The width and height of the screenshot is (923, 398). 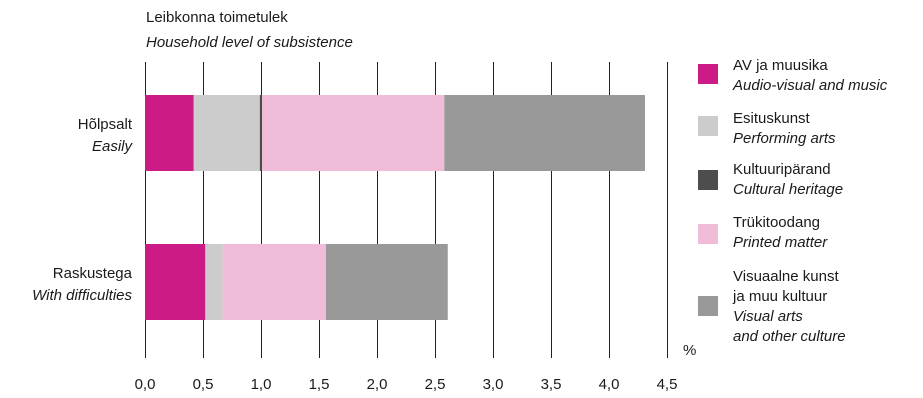 What do you see at coordinates (493, 384) in the screenshot?
I see `x-tick-label: 3,0` at bounding box center [493, 384].